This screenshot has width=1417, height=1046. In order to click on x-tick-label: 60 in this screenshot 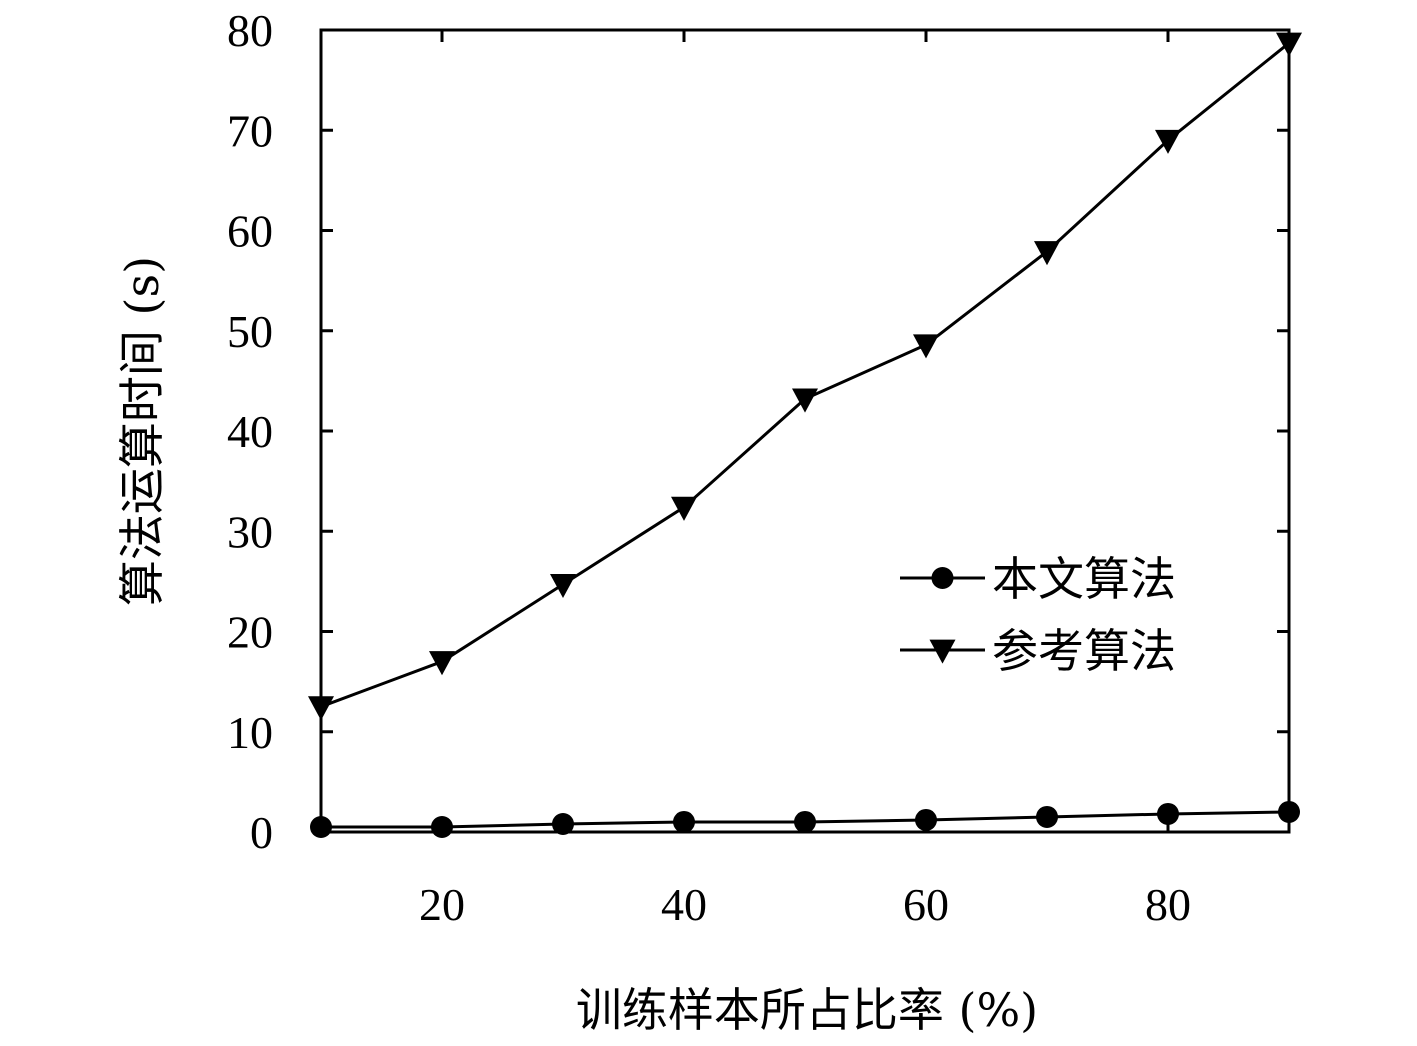, I will do `click(926, 904)`.